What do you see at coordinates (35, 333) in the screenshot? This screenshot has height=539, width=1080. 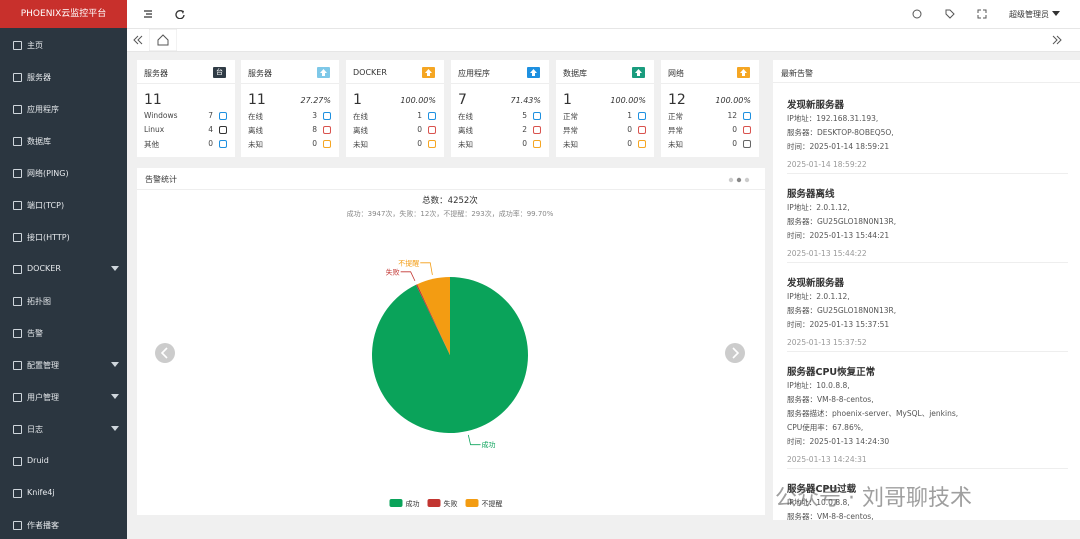 I see `menu-label: 告警` at bounding box center [35, 333].